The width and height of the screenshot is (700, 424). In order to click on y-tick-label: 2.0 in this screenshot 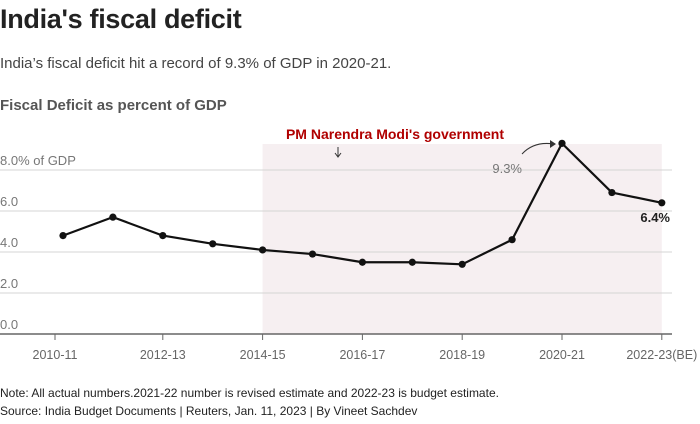, I will do `click(9, 283)`.